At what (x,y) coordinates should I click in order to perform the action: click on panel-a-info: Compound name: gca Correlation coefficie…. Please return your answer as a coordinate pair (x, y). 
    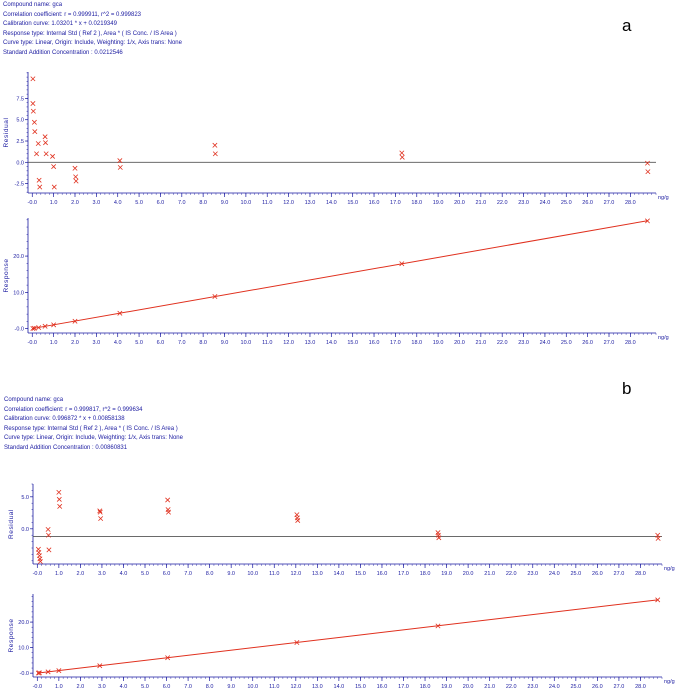
    Looking at the image, I should click on (92, 30).